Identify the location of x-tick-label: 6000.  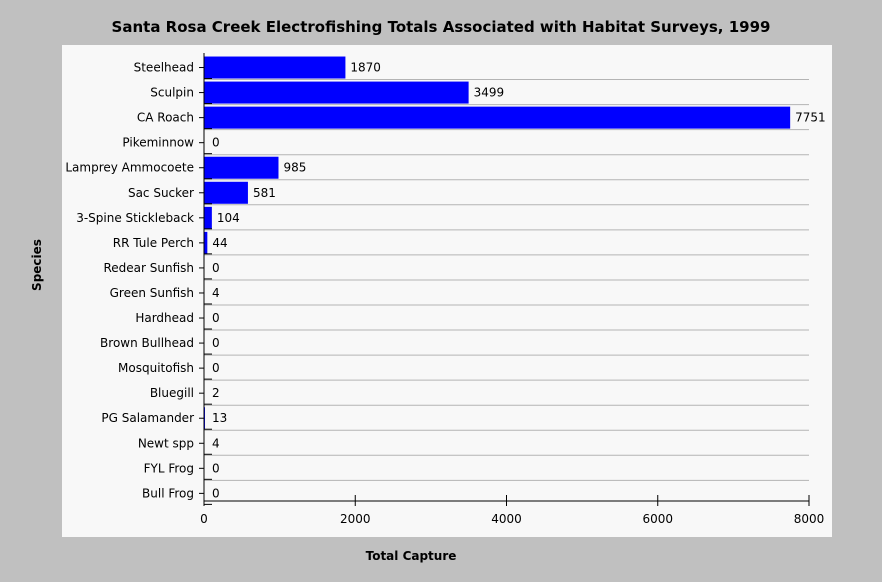
(657, 519).